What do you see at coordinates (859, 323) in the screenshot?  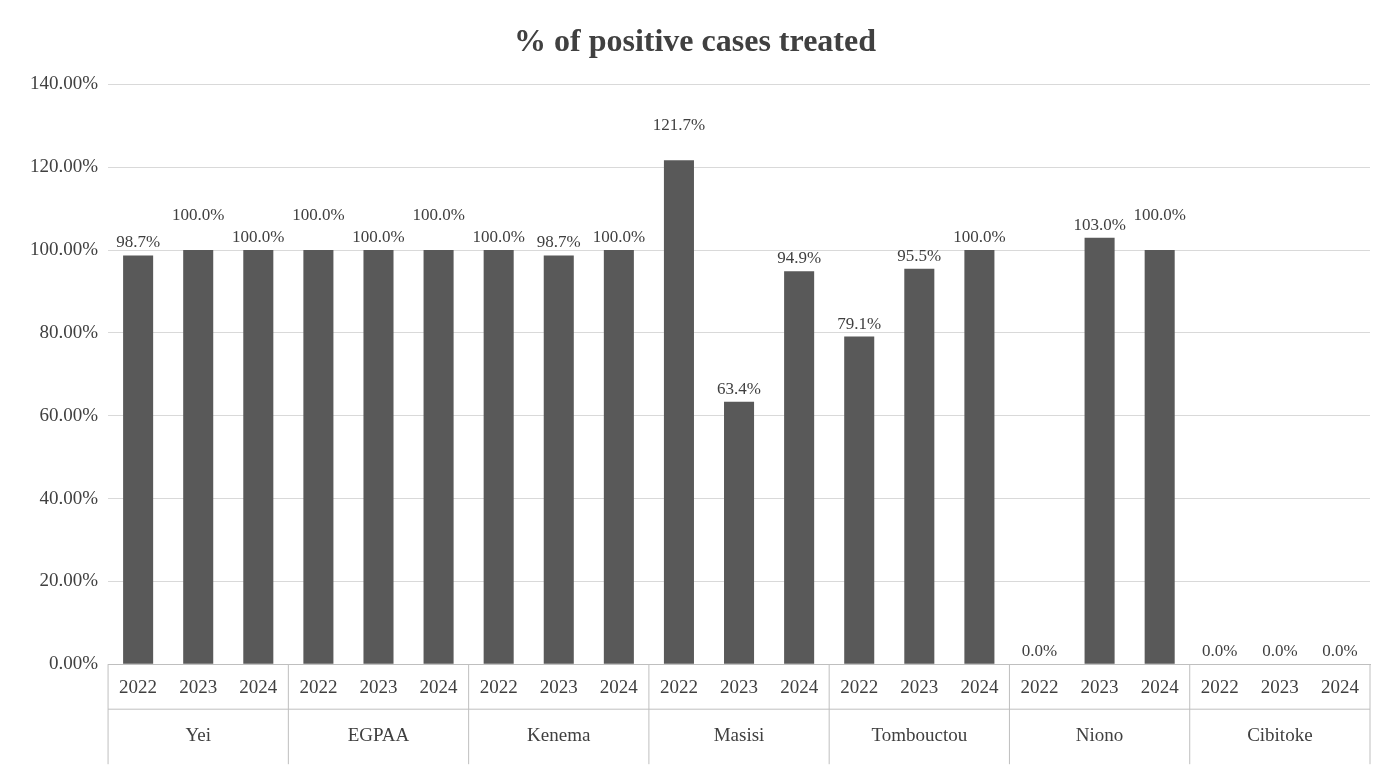 I see `data-label: 79.1%` at bounding box center [859, 323].